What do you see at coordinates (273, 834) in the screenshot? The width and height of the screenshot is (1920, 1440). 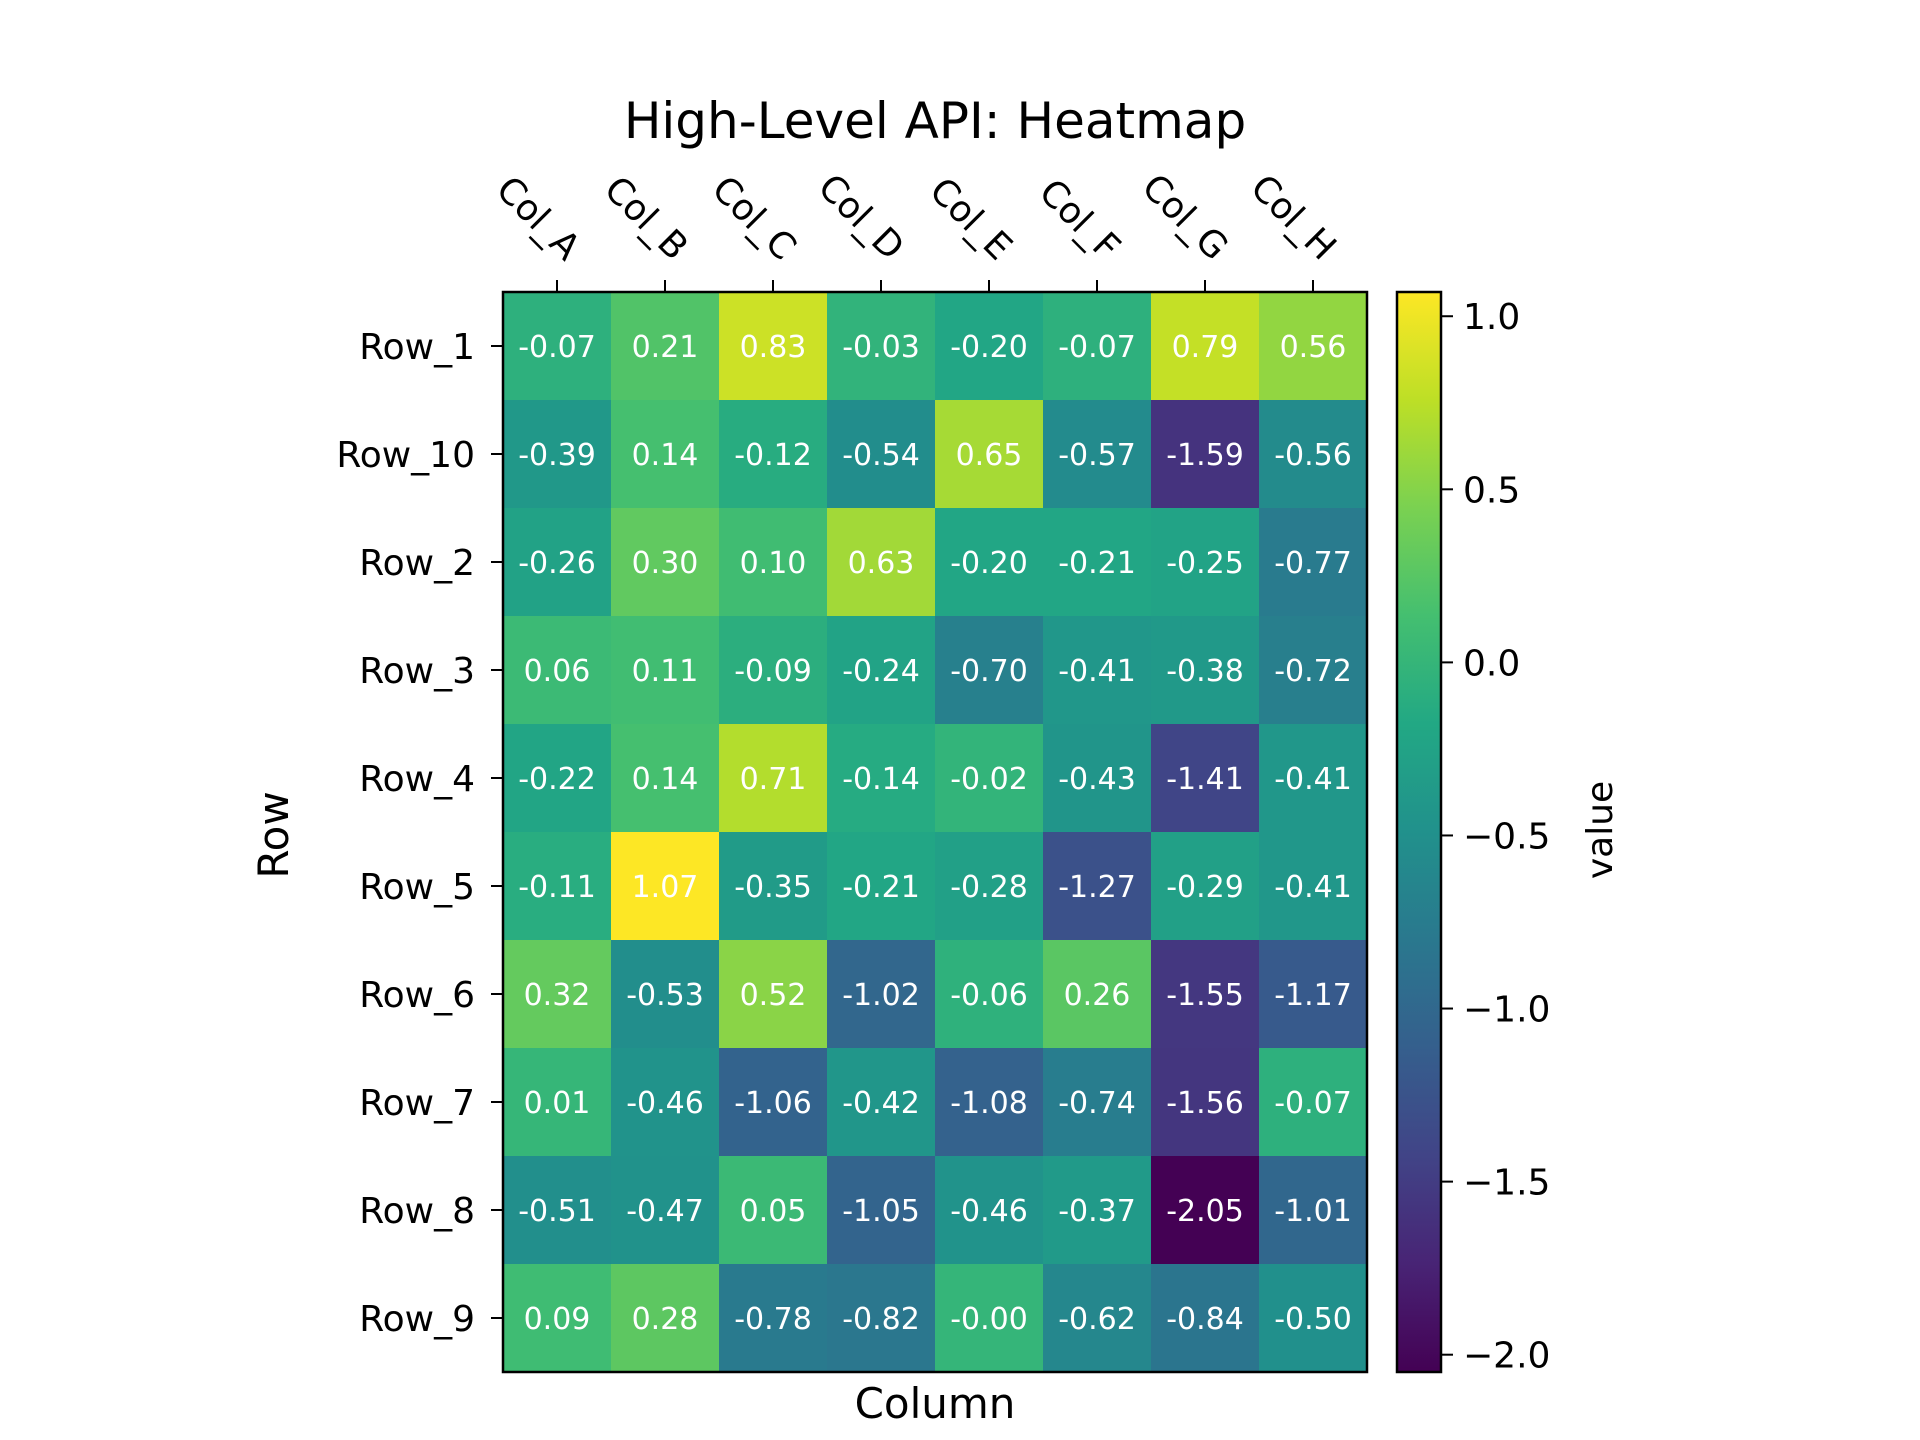 I see `y-axis-label: Row` at bounding box center [273, 834].